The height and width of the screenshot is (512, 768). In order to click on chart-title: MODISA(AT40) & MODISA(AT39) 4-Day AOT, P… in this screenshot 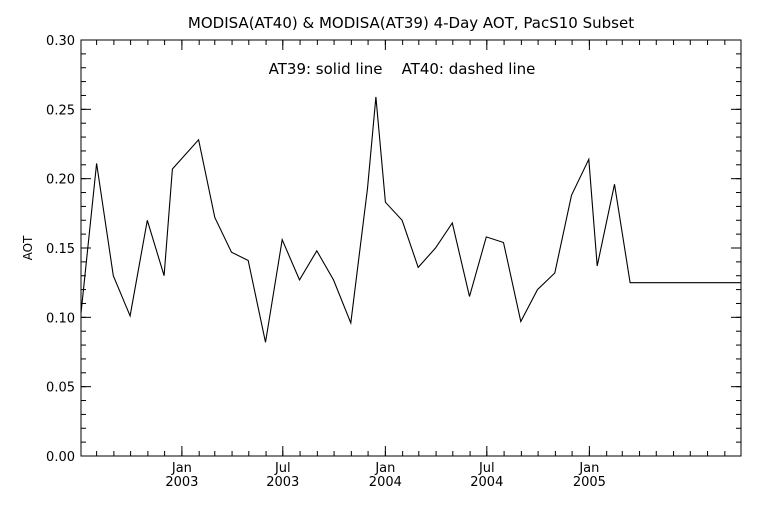, I will do `click(411, 23)`.